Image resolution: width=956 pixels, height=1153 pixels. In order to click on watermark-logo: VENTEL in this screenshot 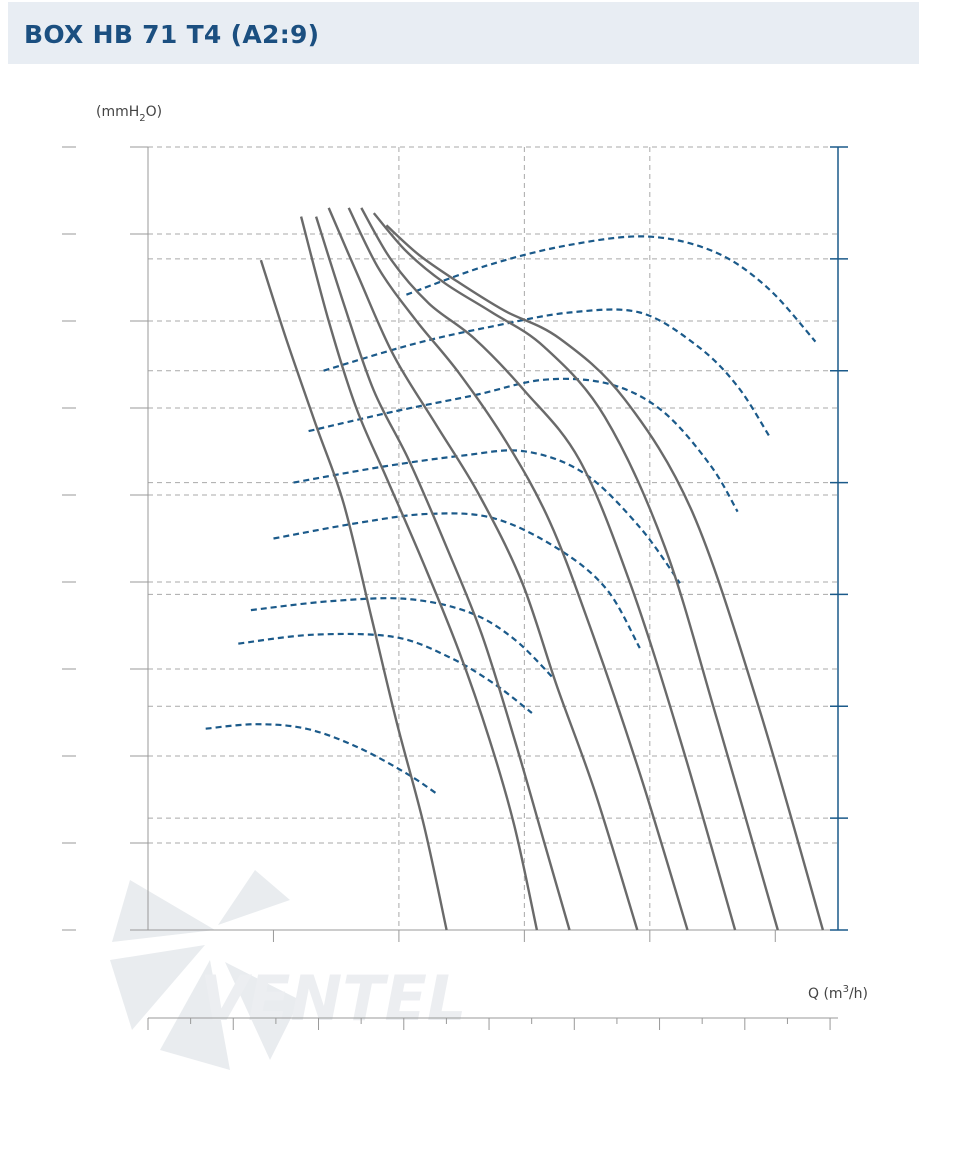, I will do `click(288, 970)`.